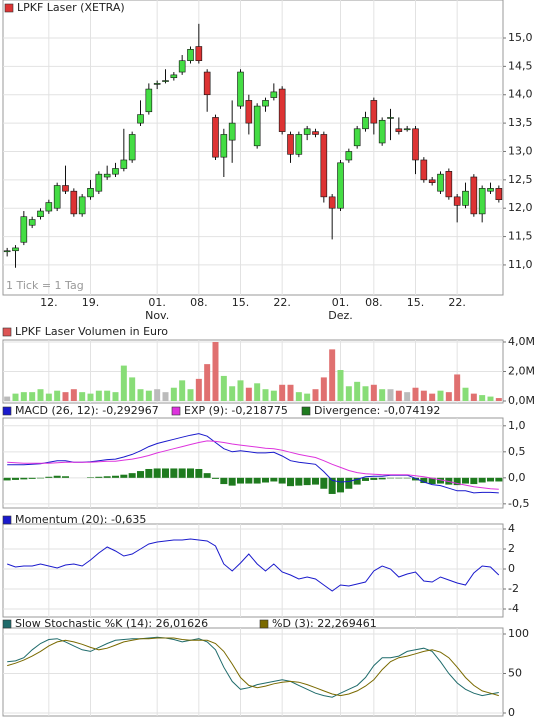 The width and height of the screenshot is (545, 722). What do you see at coordinates (45, 285) in the screenshot?
I see `annotation: 1 Tick = 1 Tag` at bounding box center [45, 285].